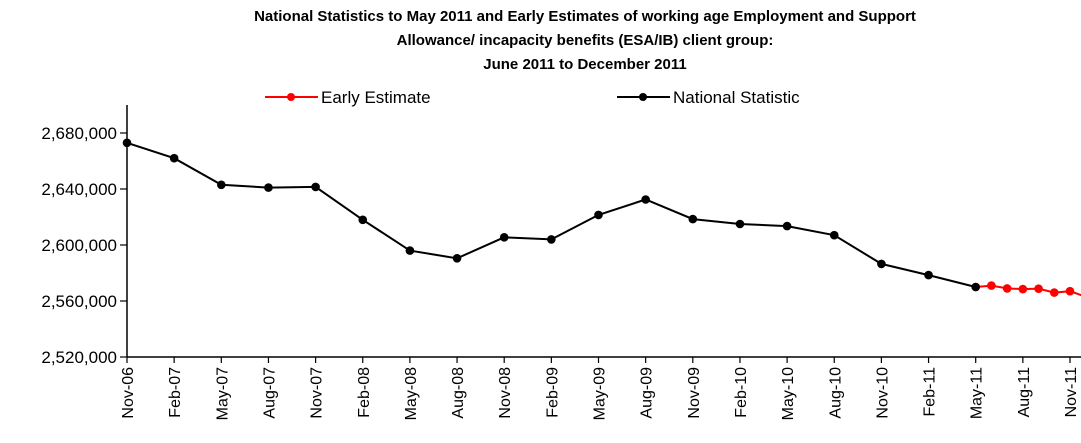  Describe the element at coordinates (741, 392) in the screenshot. I see `x-tick-label: Feb-10` at that location.